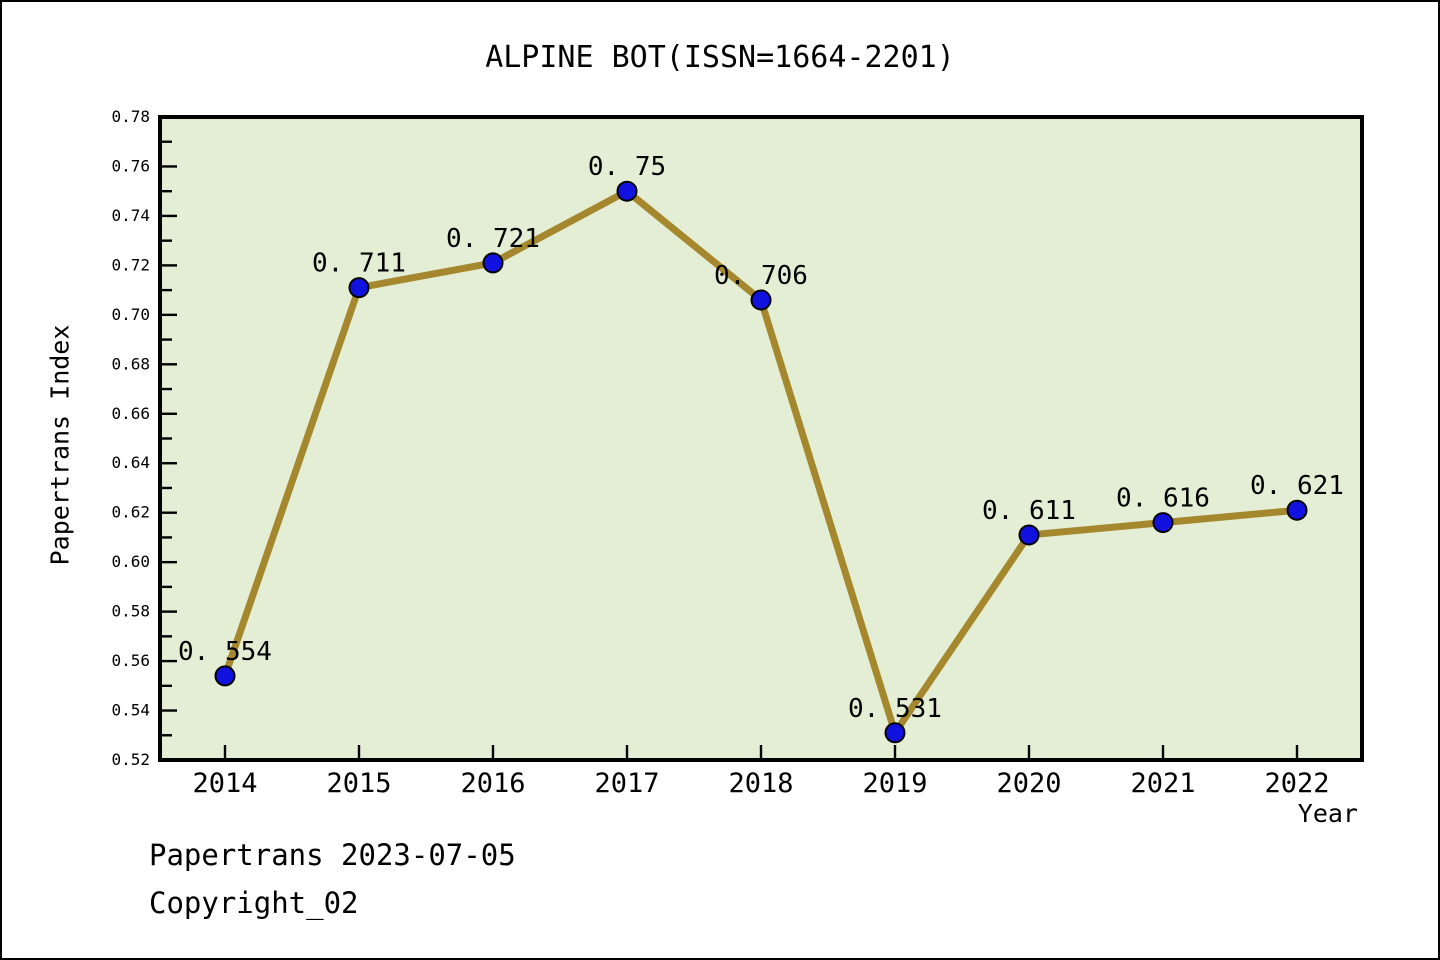  What do you see at coordinates (130, 660) in the screenshot?
I see `y-tick-label: 0.56` at bounding box center [130, 660].